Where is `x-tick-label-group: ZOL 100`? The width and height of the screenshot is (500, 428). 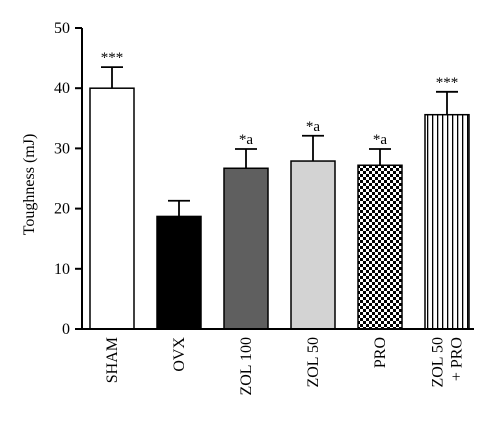
x-tick-label-group: ZOL 100 is located at coordinates (246, 366).